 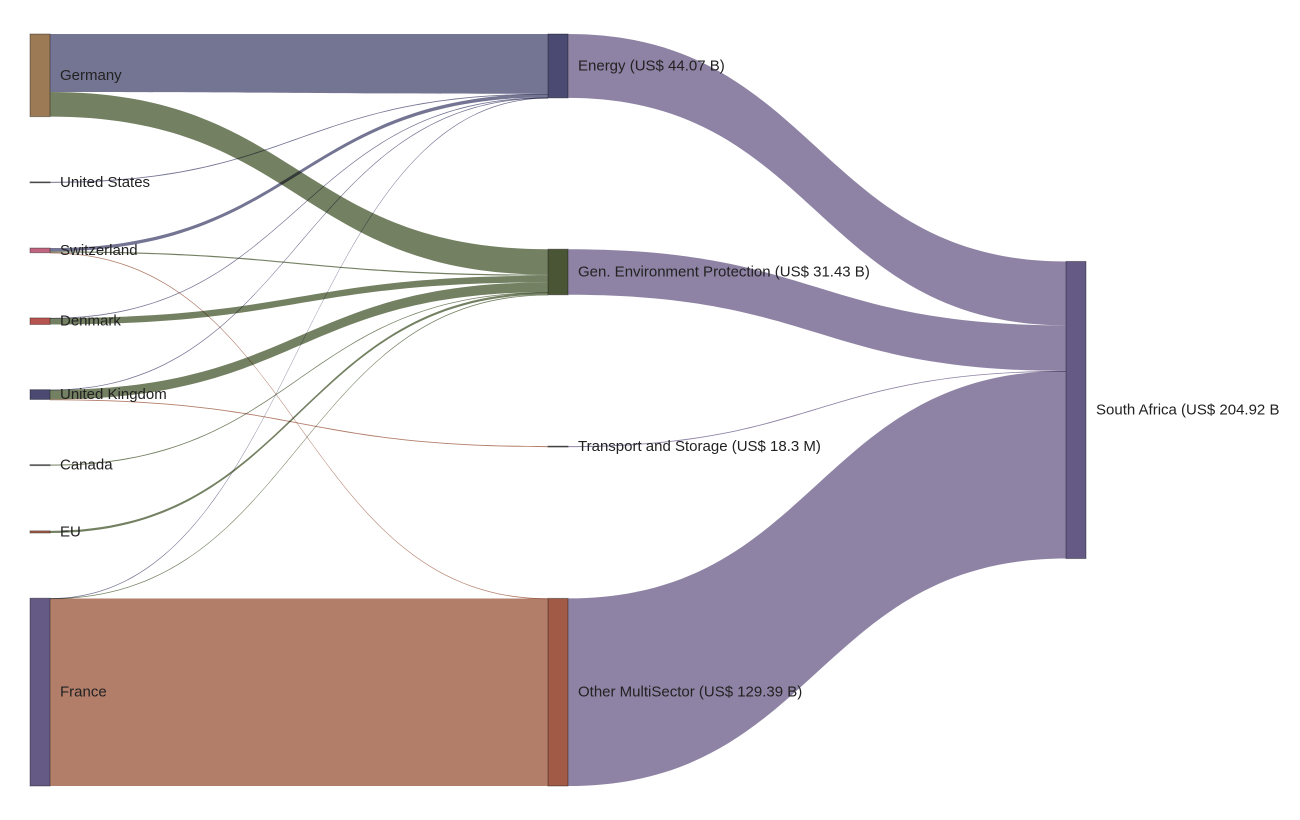 What do you see at coordinates (90, 321) in the screenshot?
I see `node-label-denmark: Denmark` at bounding box center [90, 321].